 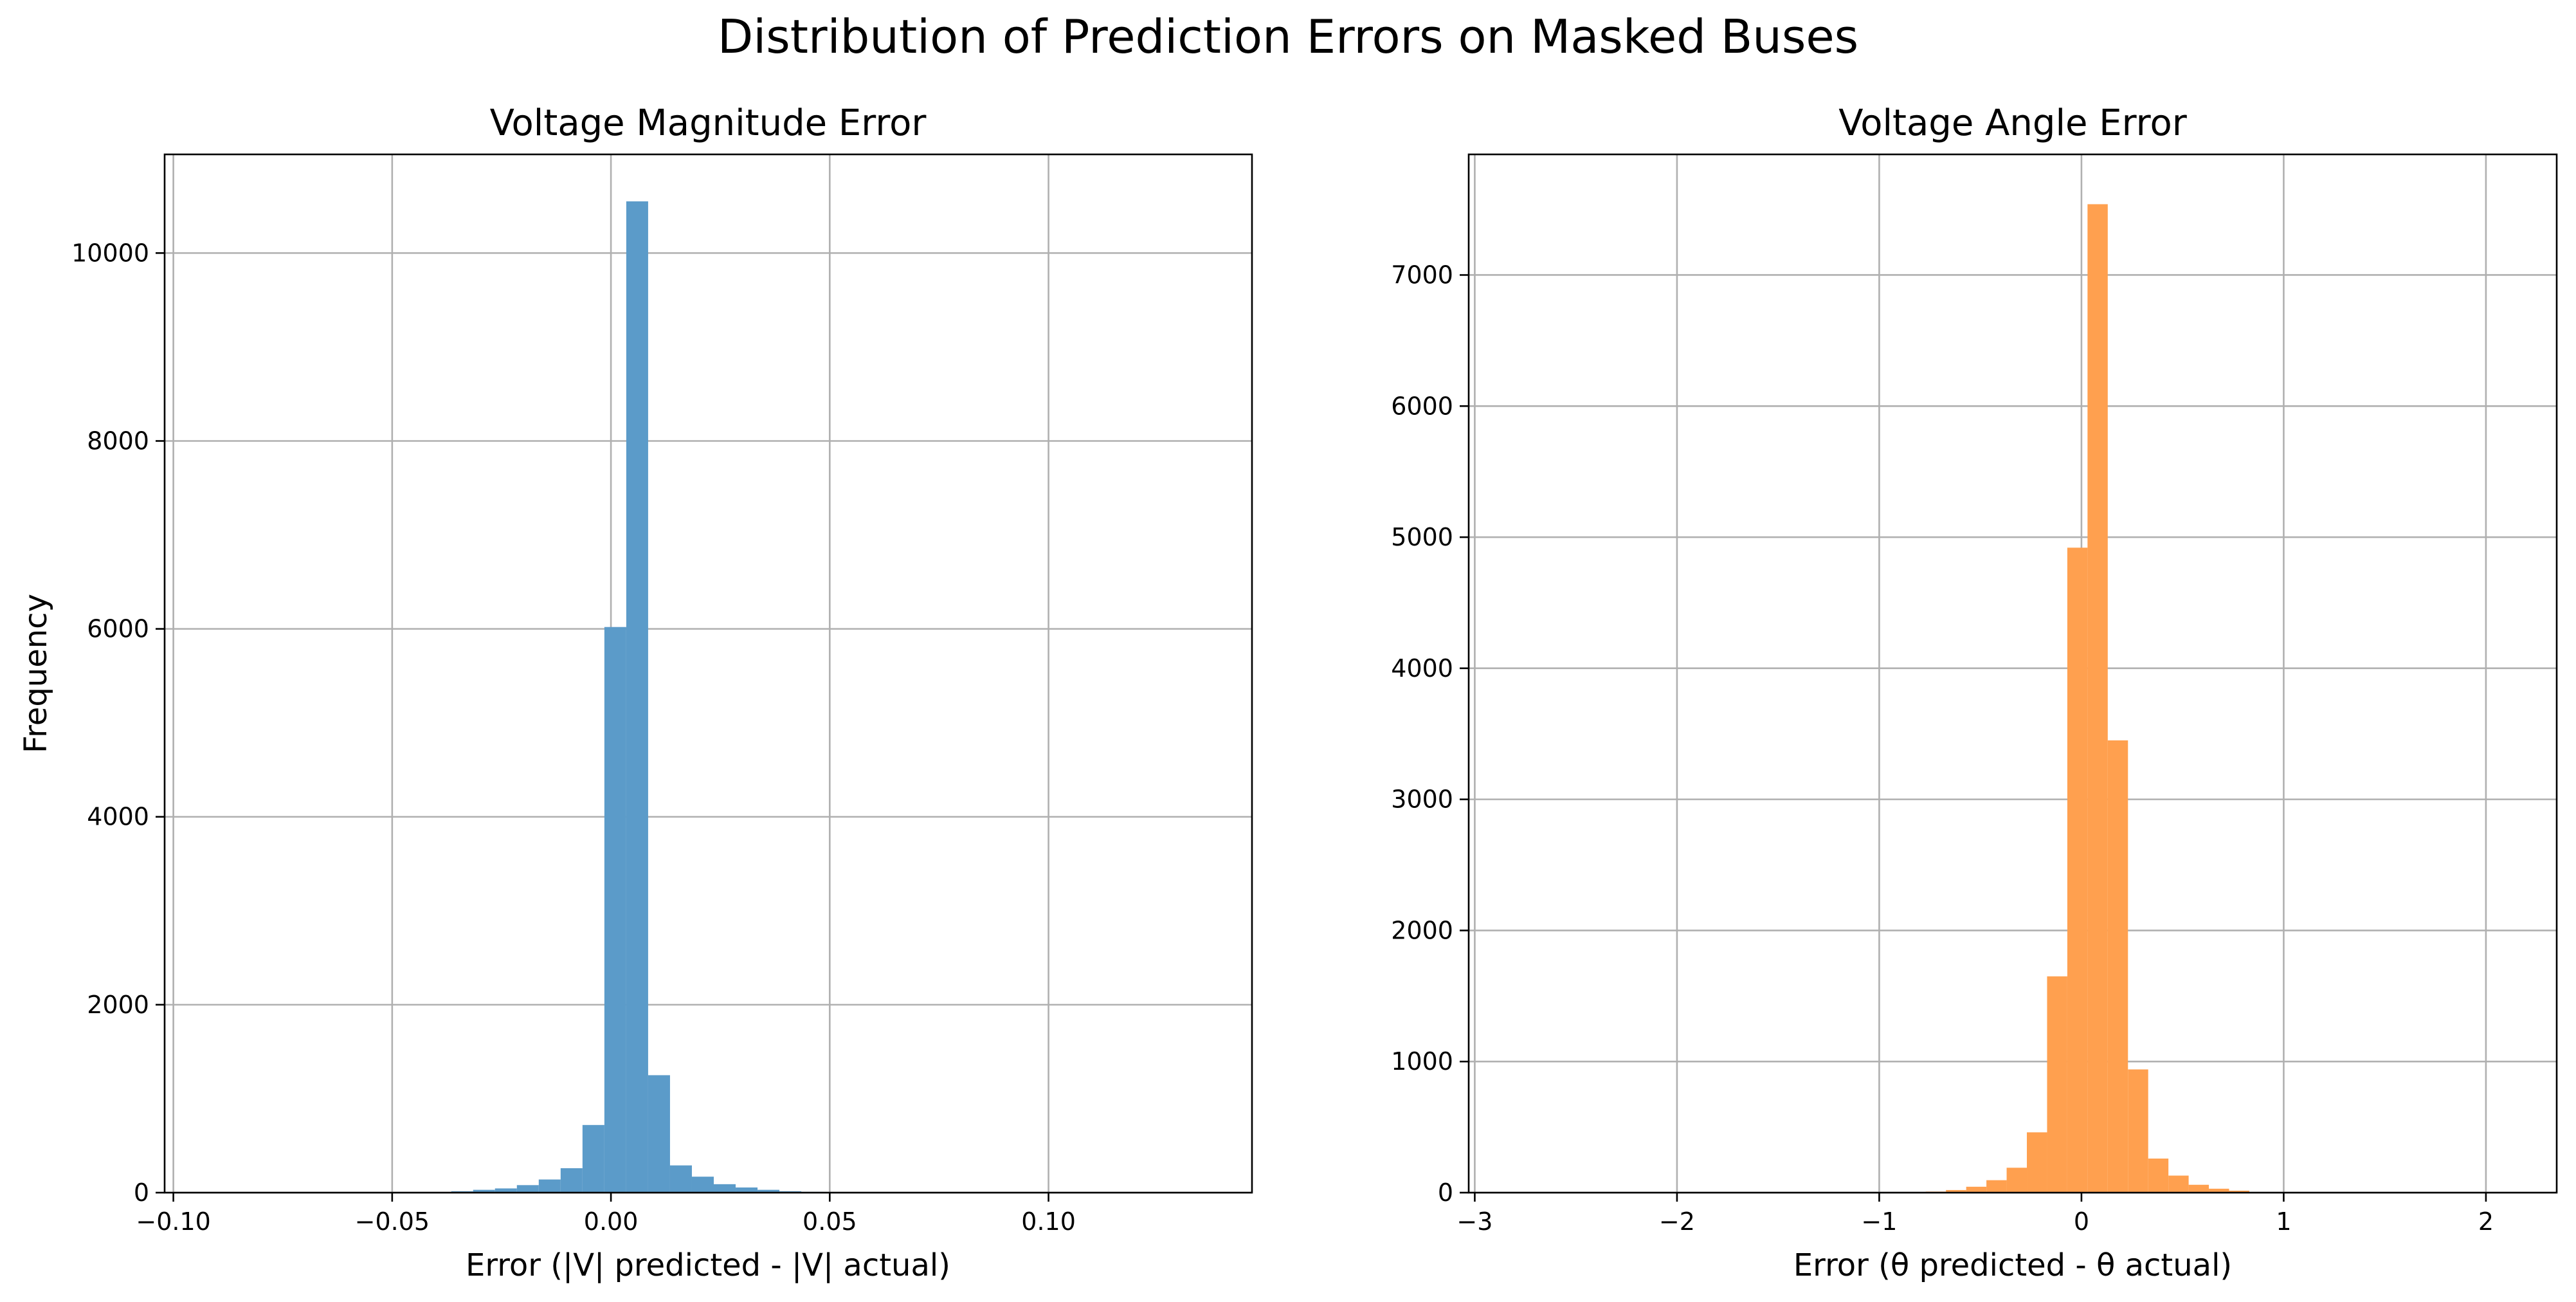 What do you see at coordinates (830, 1221) in the screenshot?
I see `x-tick-label: 0.05` at bounding box center [830, 1221].